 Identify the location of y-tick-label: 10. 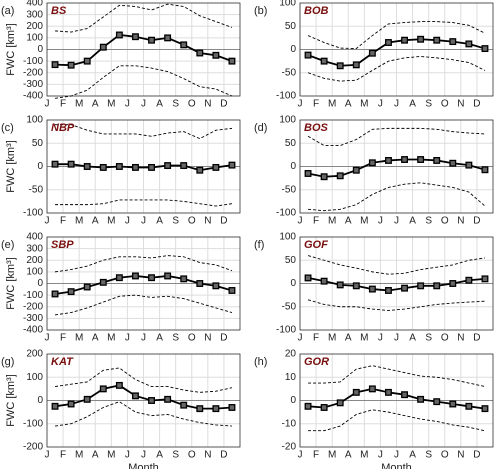
(291, 377).